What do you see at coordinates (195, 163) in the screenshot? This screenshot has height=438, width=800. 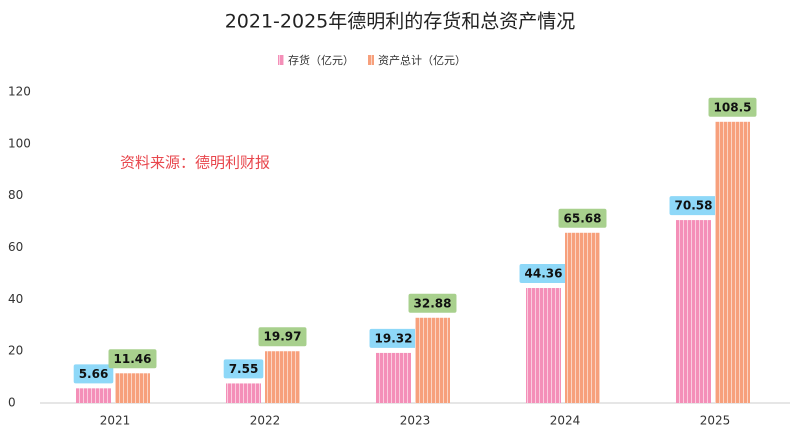 I see `annotation: 资料来源：德明利财报` at bounding box center [195, 163].